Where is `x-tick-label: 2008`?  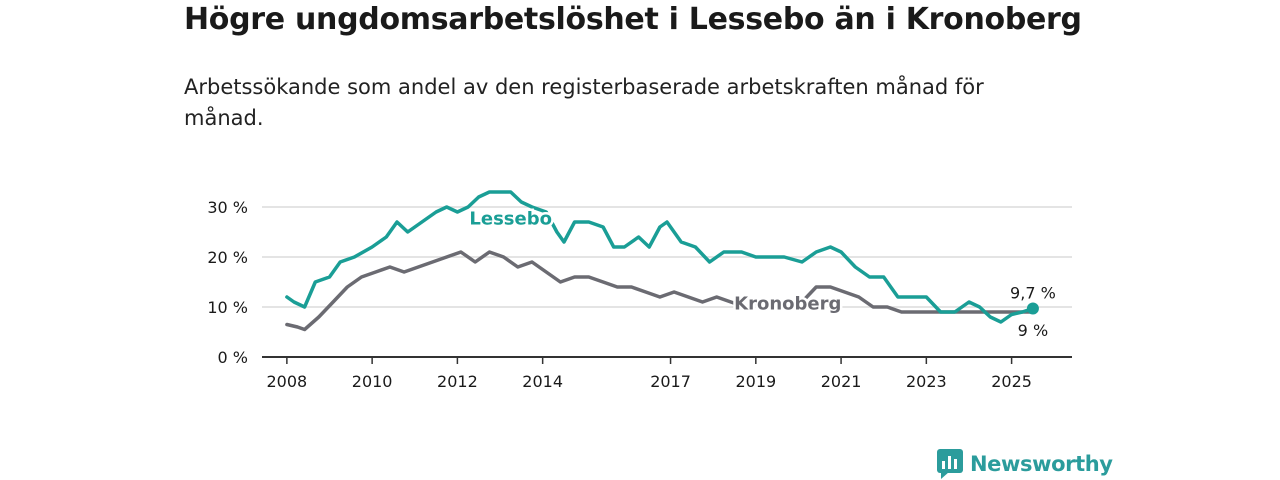
x-tick-label: 2008 is located at coordinates (287, 381).